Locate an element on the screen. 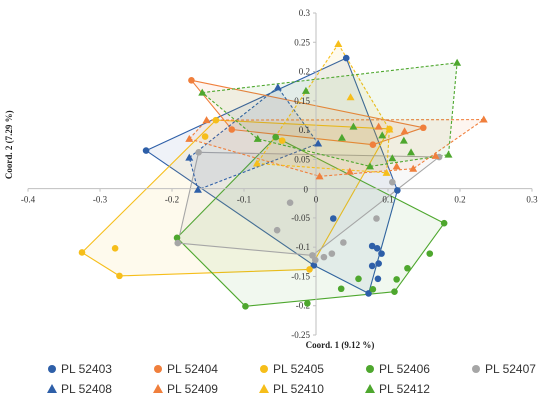 The width and height of the screenshot is (550, 405). x-tick-label: -0.2 is located at coordinates (172, 200).